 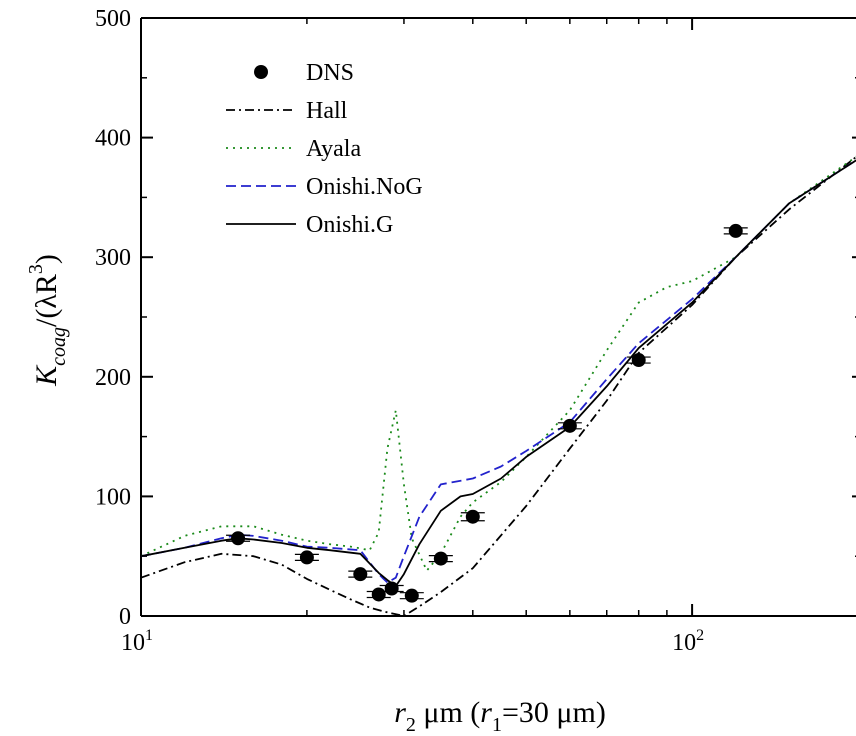 What do you see at coordinates (137, 641) in the screenshot?
I see `x-tick-label: 10¹` at bounding box center [137, 641].